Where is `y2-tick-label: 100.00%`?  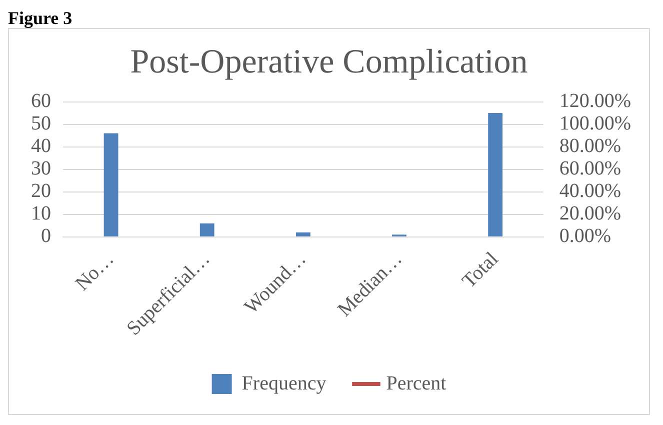
y2-tick-label: 100.00% is located at coordinates (595, 123).